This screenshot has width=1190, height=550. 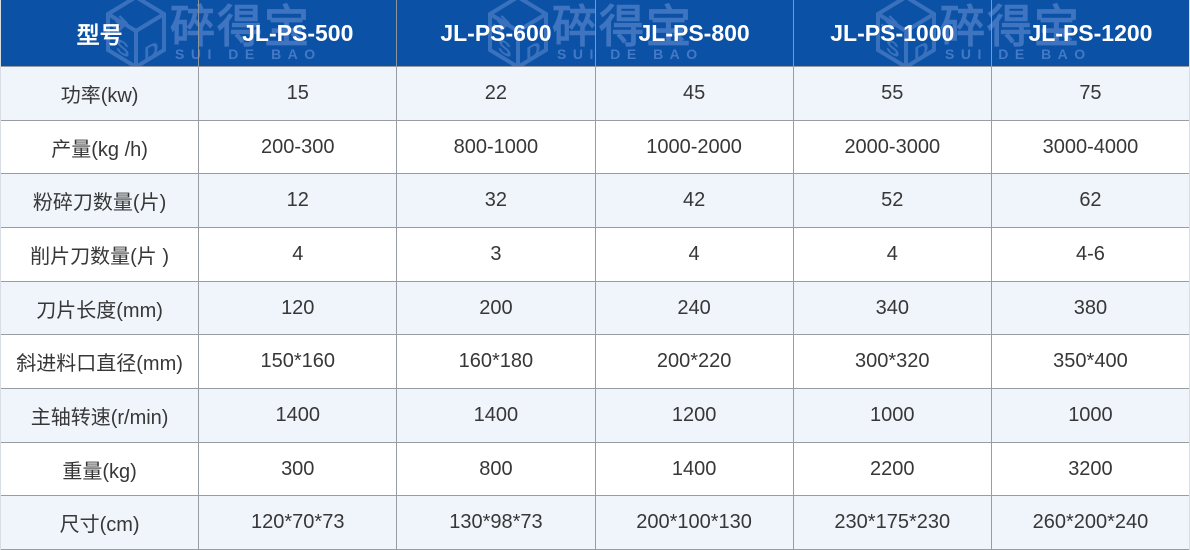 What do you see at coordinates (496, 254) in the screenshot?
I see `spec-value: 3` at bounding box center [496, 254].